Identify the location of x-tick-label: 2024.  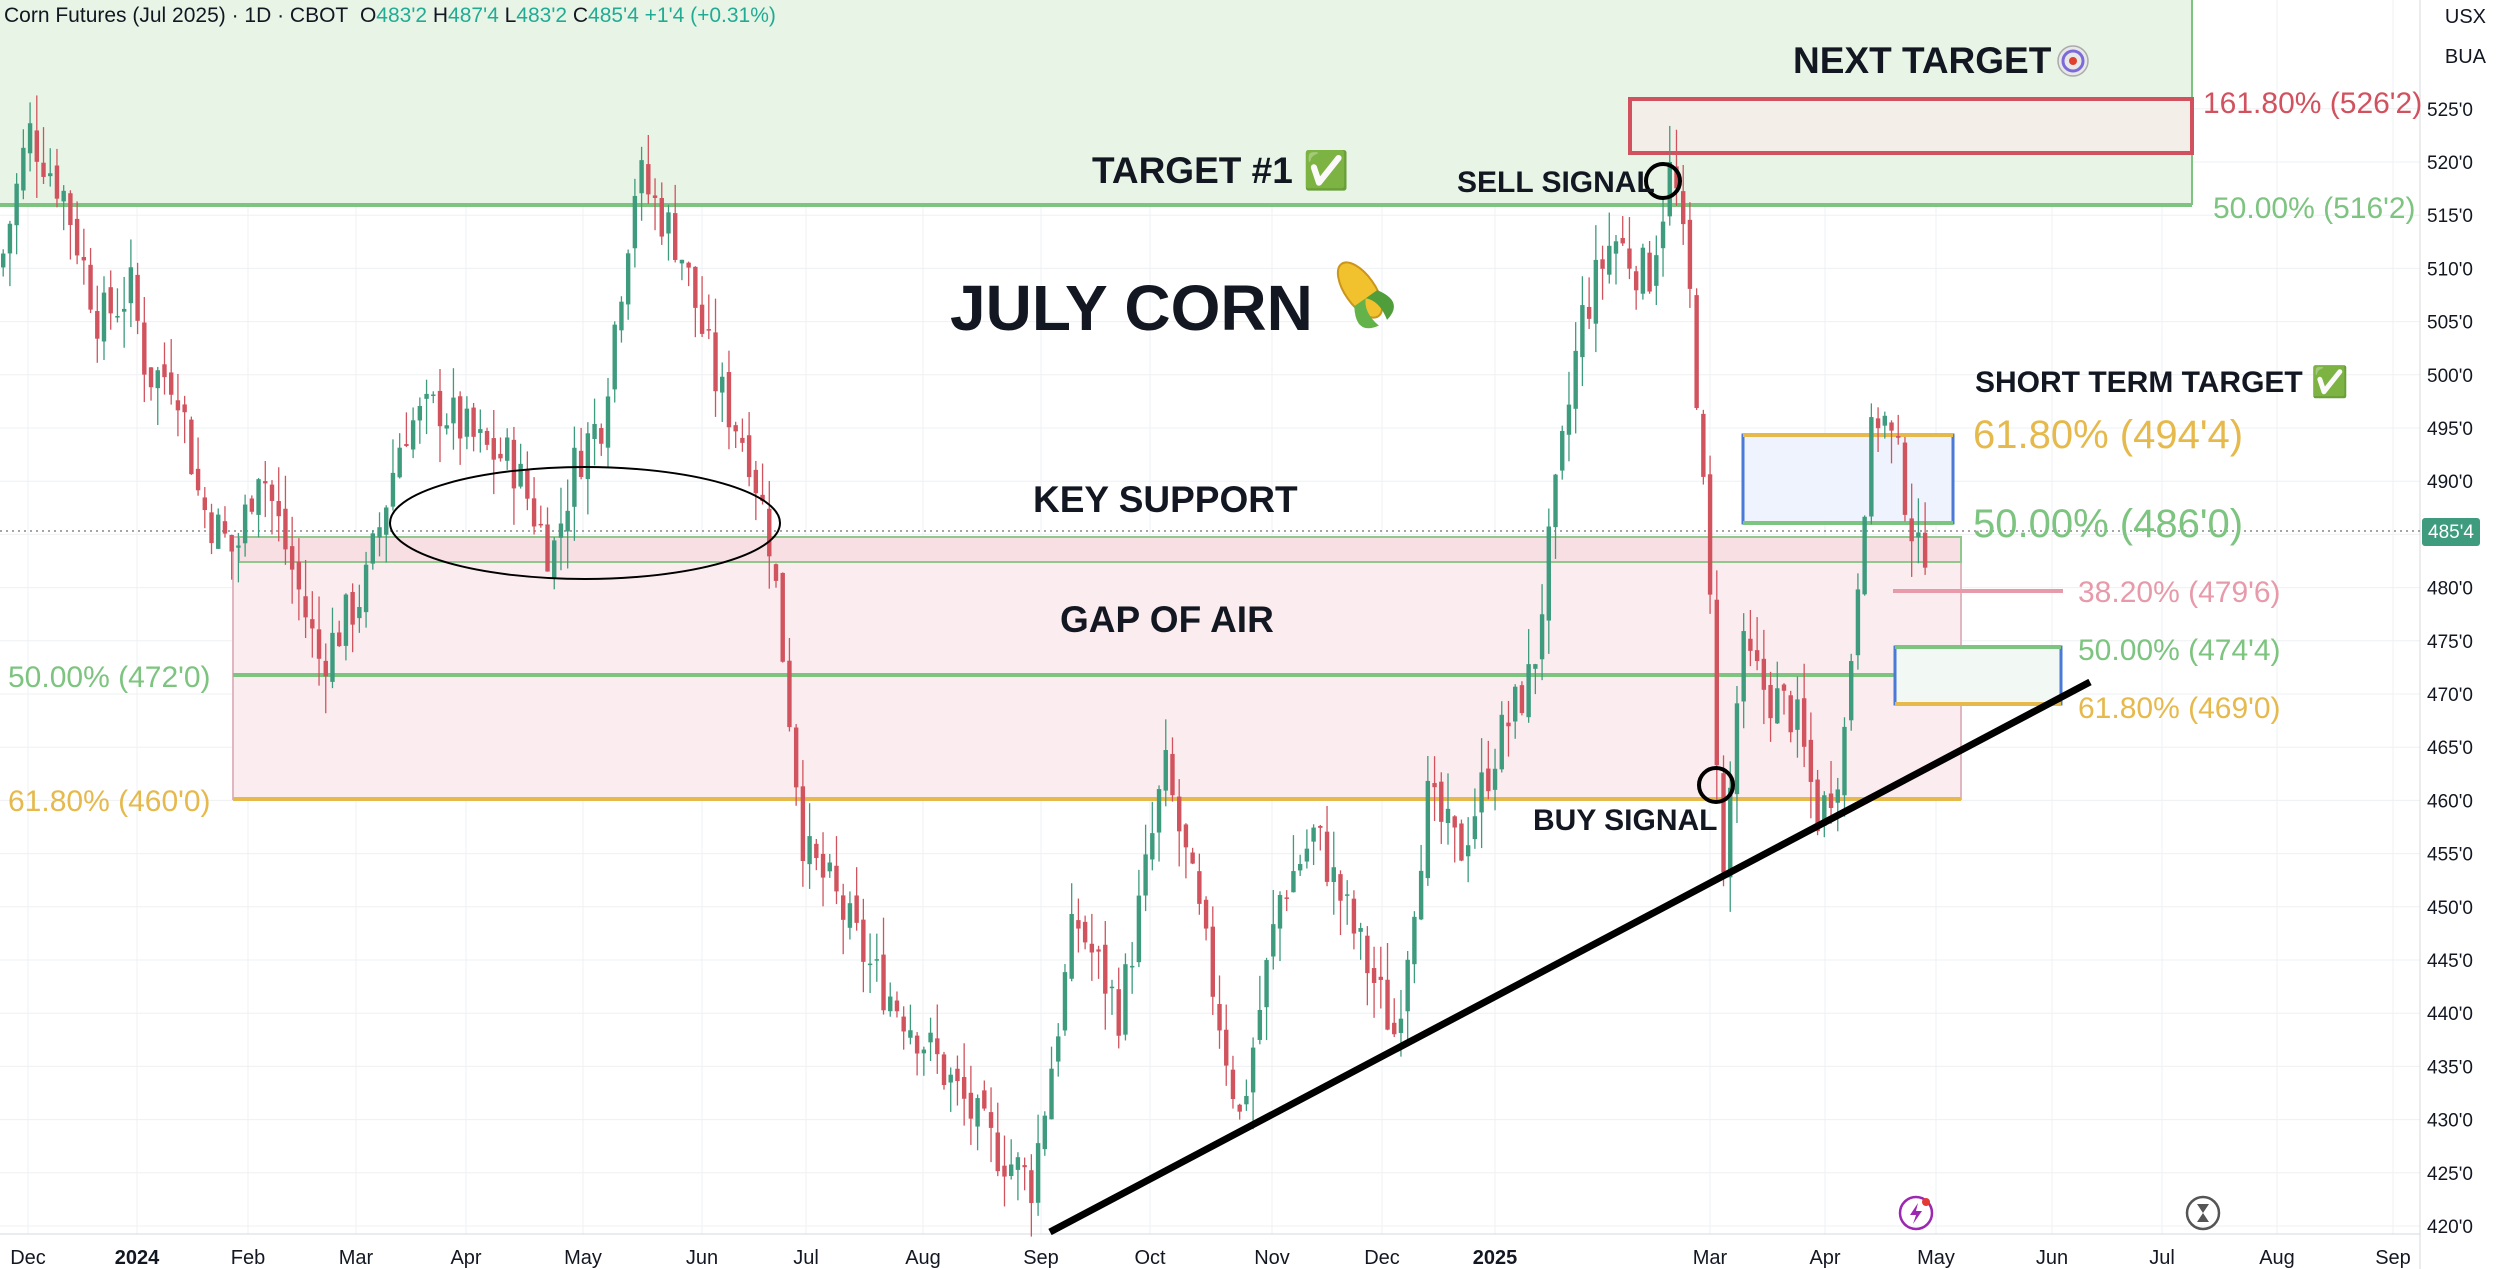
(137, 1258).